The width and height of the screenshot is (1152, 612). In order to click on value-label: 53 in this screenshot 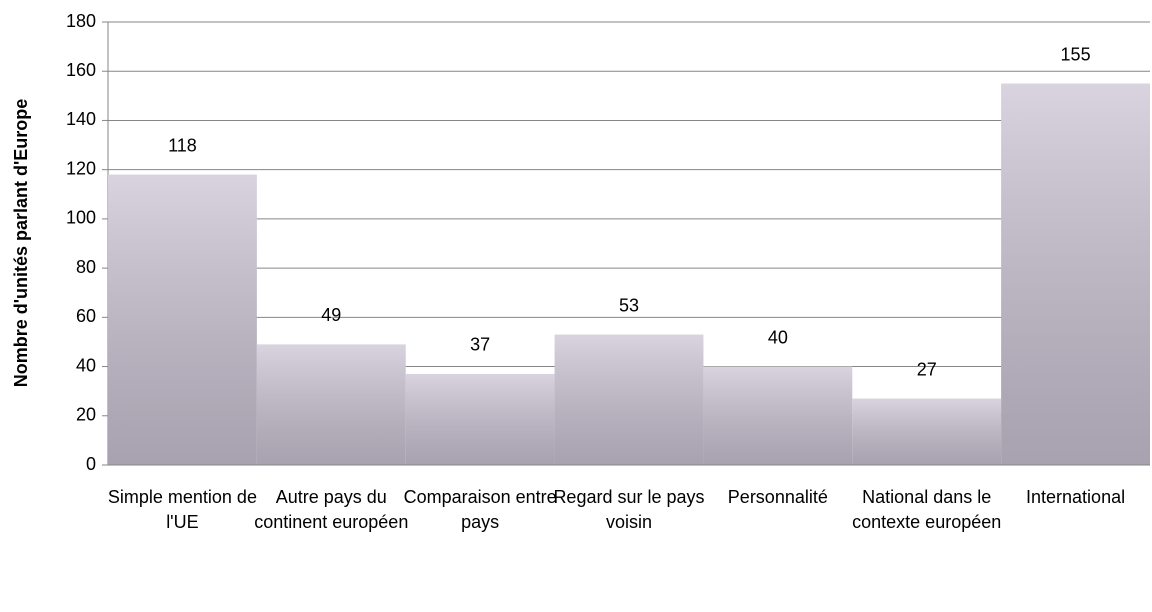, I will do `click(629, 305)`.